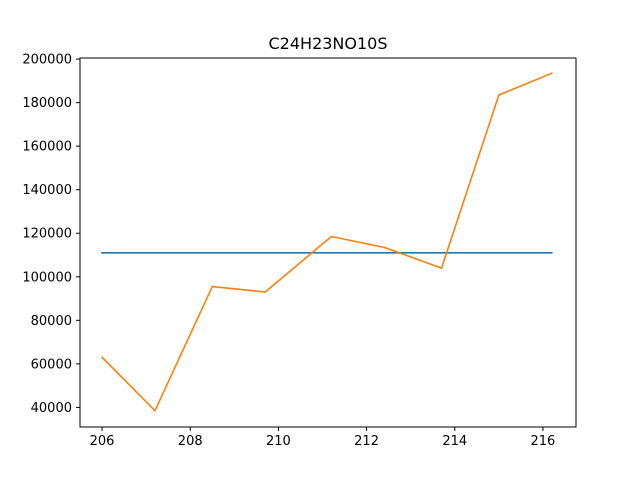  Describe the element at coordinates (51, 321) in the screenshot. I see `y-tick-label: 80000` at that location.